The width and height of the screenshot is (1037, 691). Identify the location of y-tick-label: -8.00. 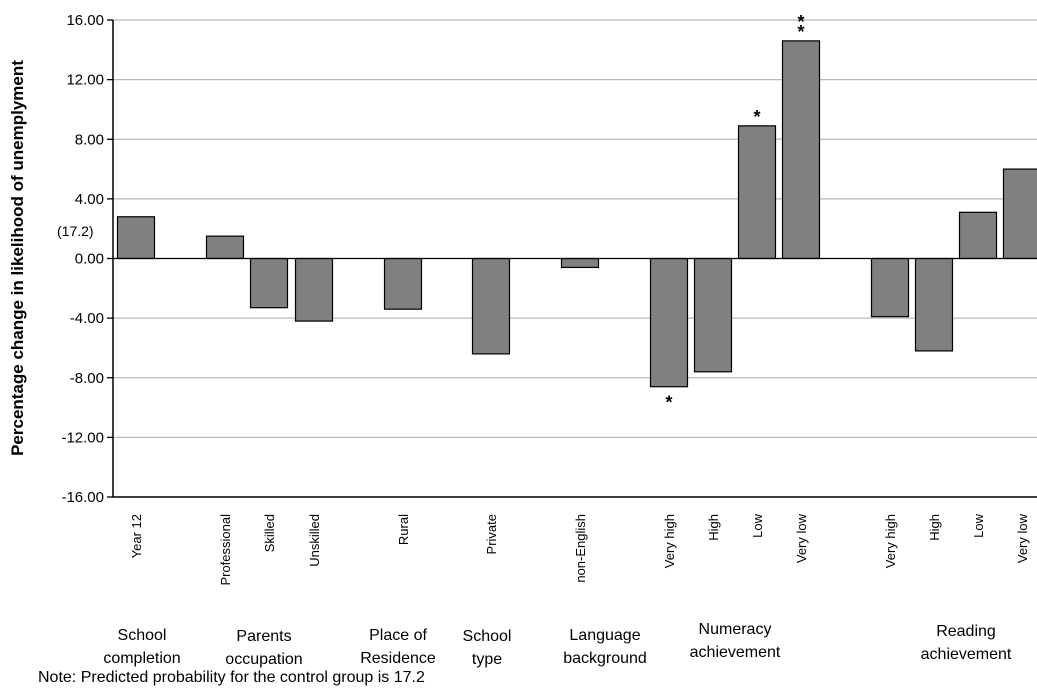
(87, 378).